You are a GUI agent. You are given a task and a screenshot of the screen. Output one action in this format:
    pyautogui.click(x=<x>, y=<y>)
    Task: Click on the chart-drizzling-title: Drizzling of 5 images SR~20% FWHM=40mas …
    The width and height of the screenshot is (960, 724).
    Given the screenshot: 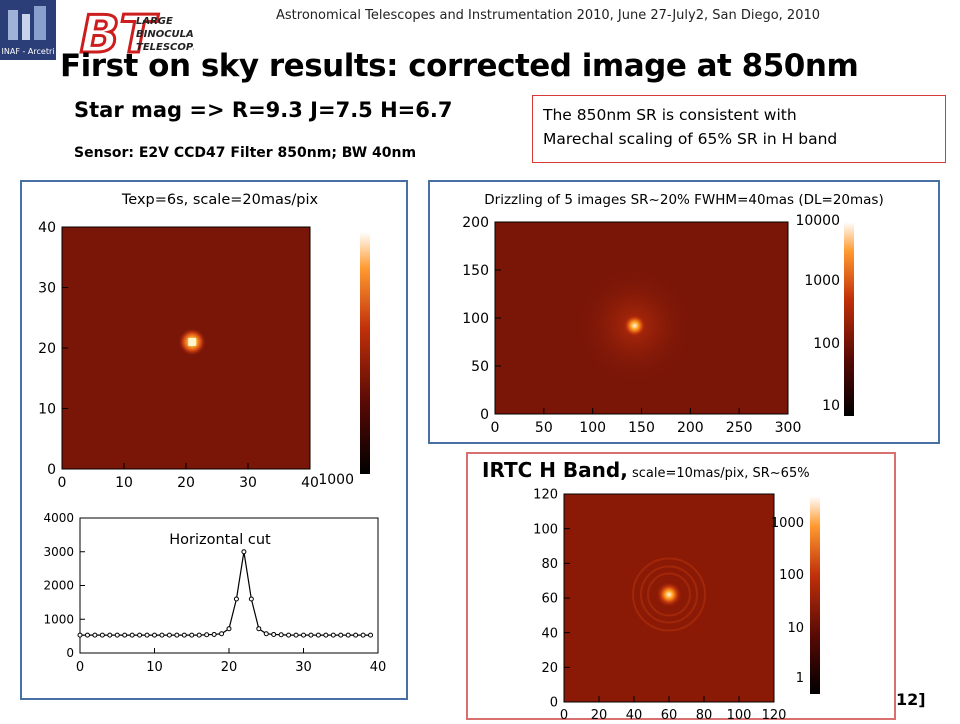 What is the action you would take?
    pyautogui.click(x=683, y=200)
    